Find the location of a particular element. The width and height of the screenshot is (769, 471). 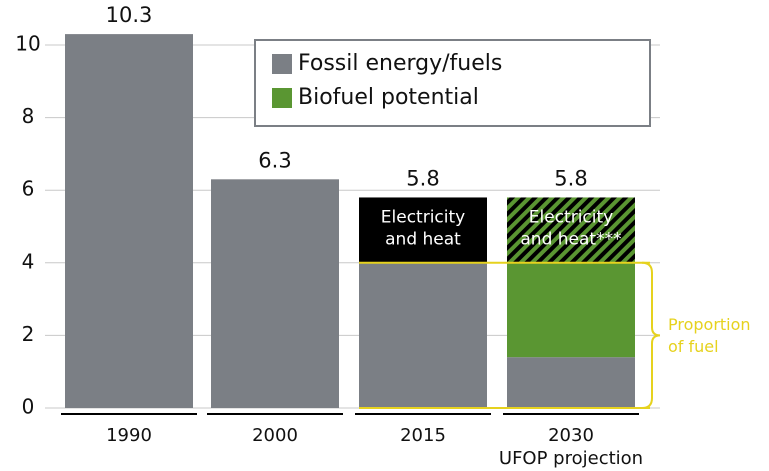

y-tick-label: 2 is located at coordinates (28, 334).